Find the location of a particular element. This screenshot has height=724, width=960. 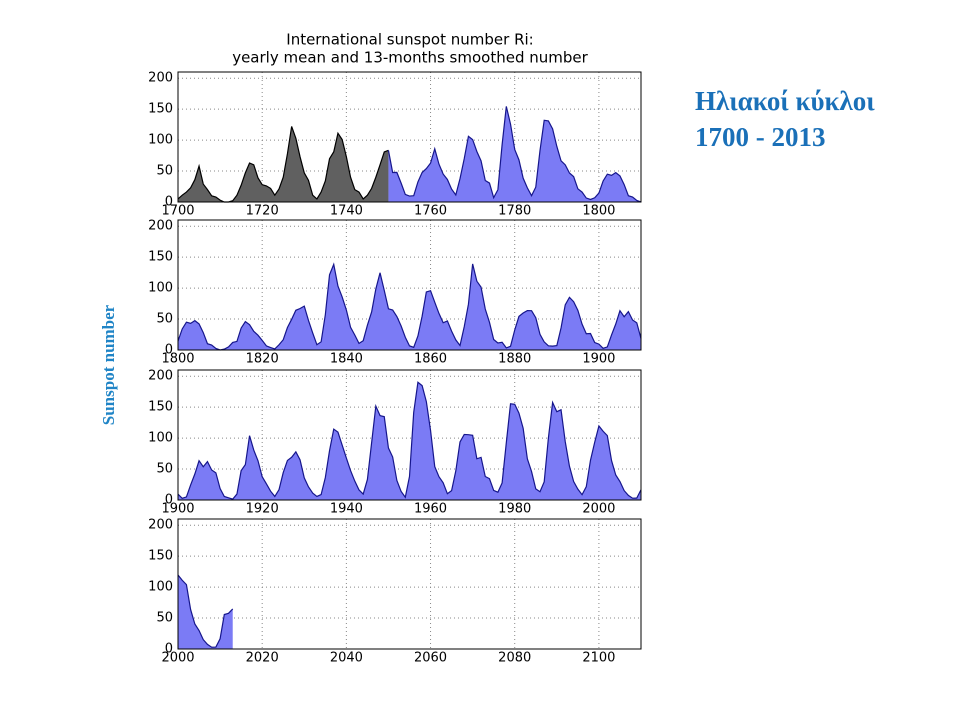

x-tick-label: 1760 is located at coordinates (430, 211).